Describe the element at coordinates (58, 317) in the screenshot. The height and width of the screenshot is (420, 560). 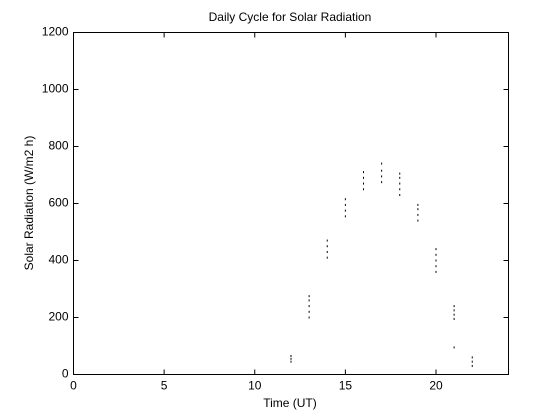
I see `y-tick-label: 200` at that location.